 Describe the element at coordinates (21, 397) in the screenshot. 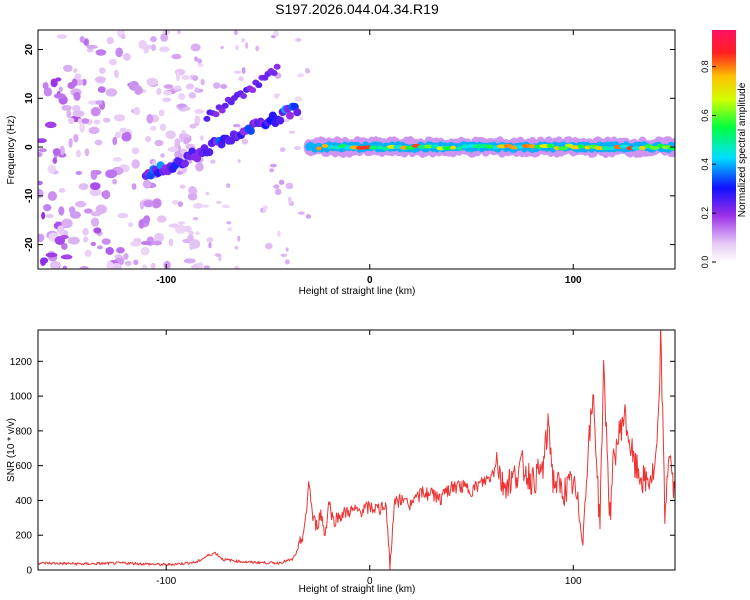

I see `y-tick-label: 1000` at that location.